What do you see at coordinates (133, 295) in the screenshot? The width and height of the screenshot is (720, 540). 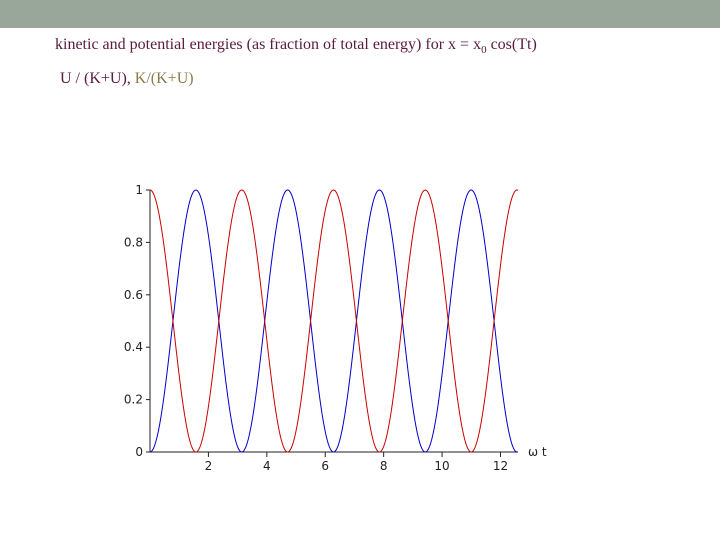 I see `y-tick-label: 0.6` at bounding box center [133, 295].